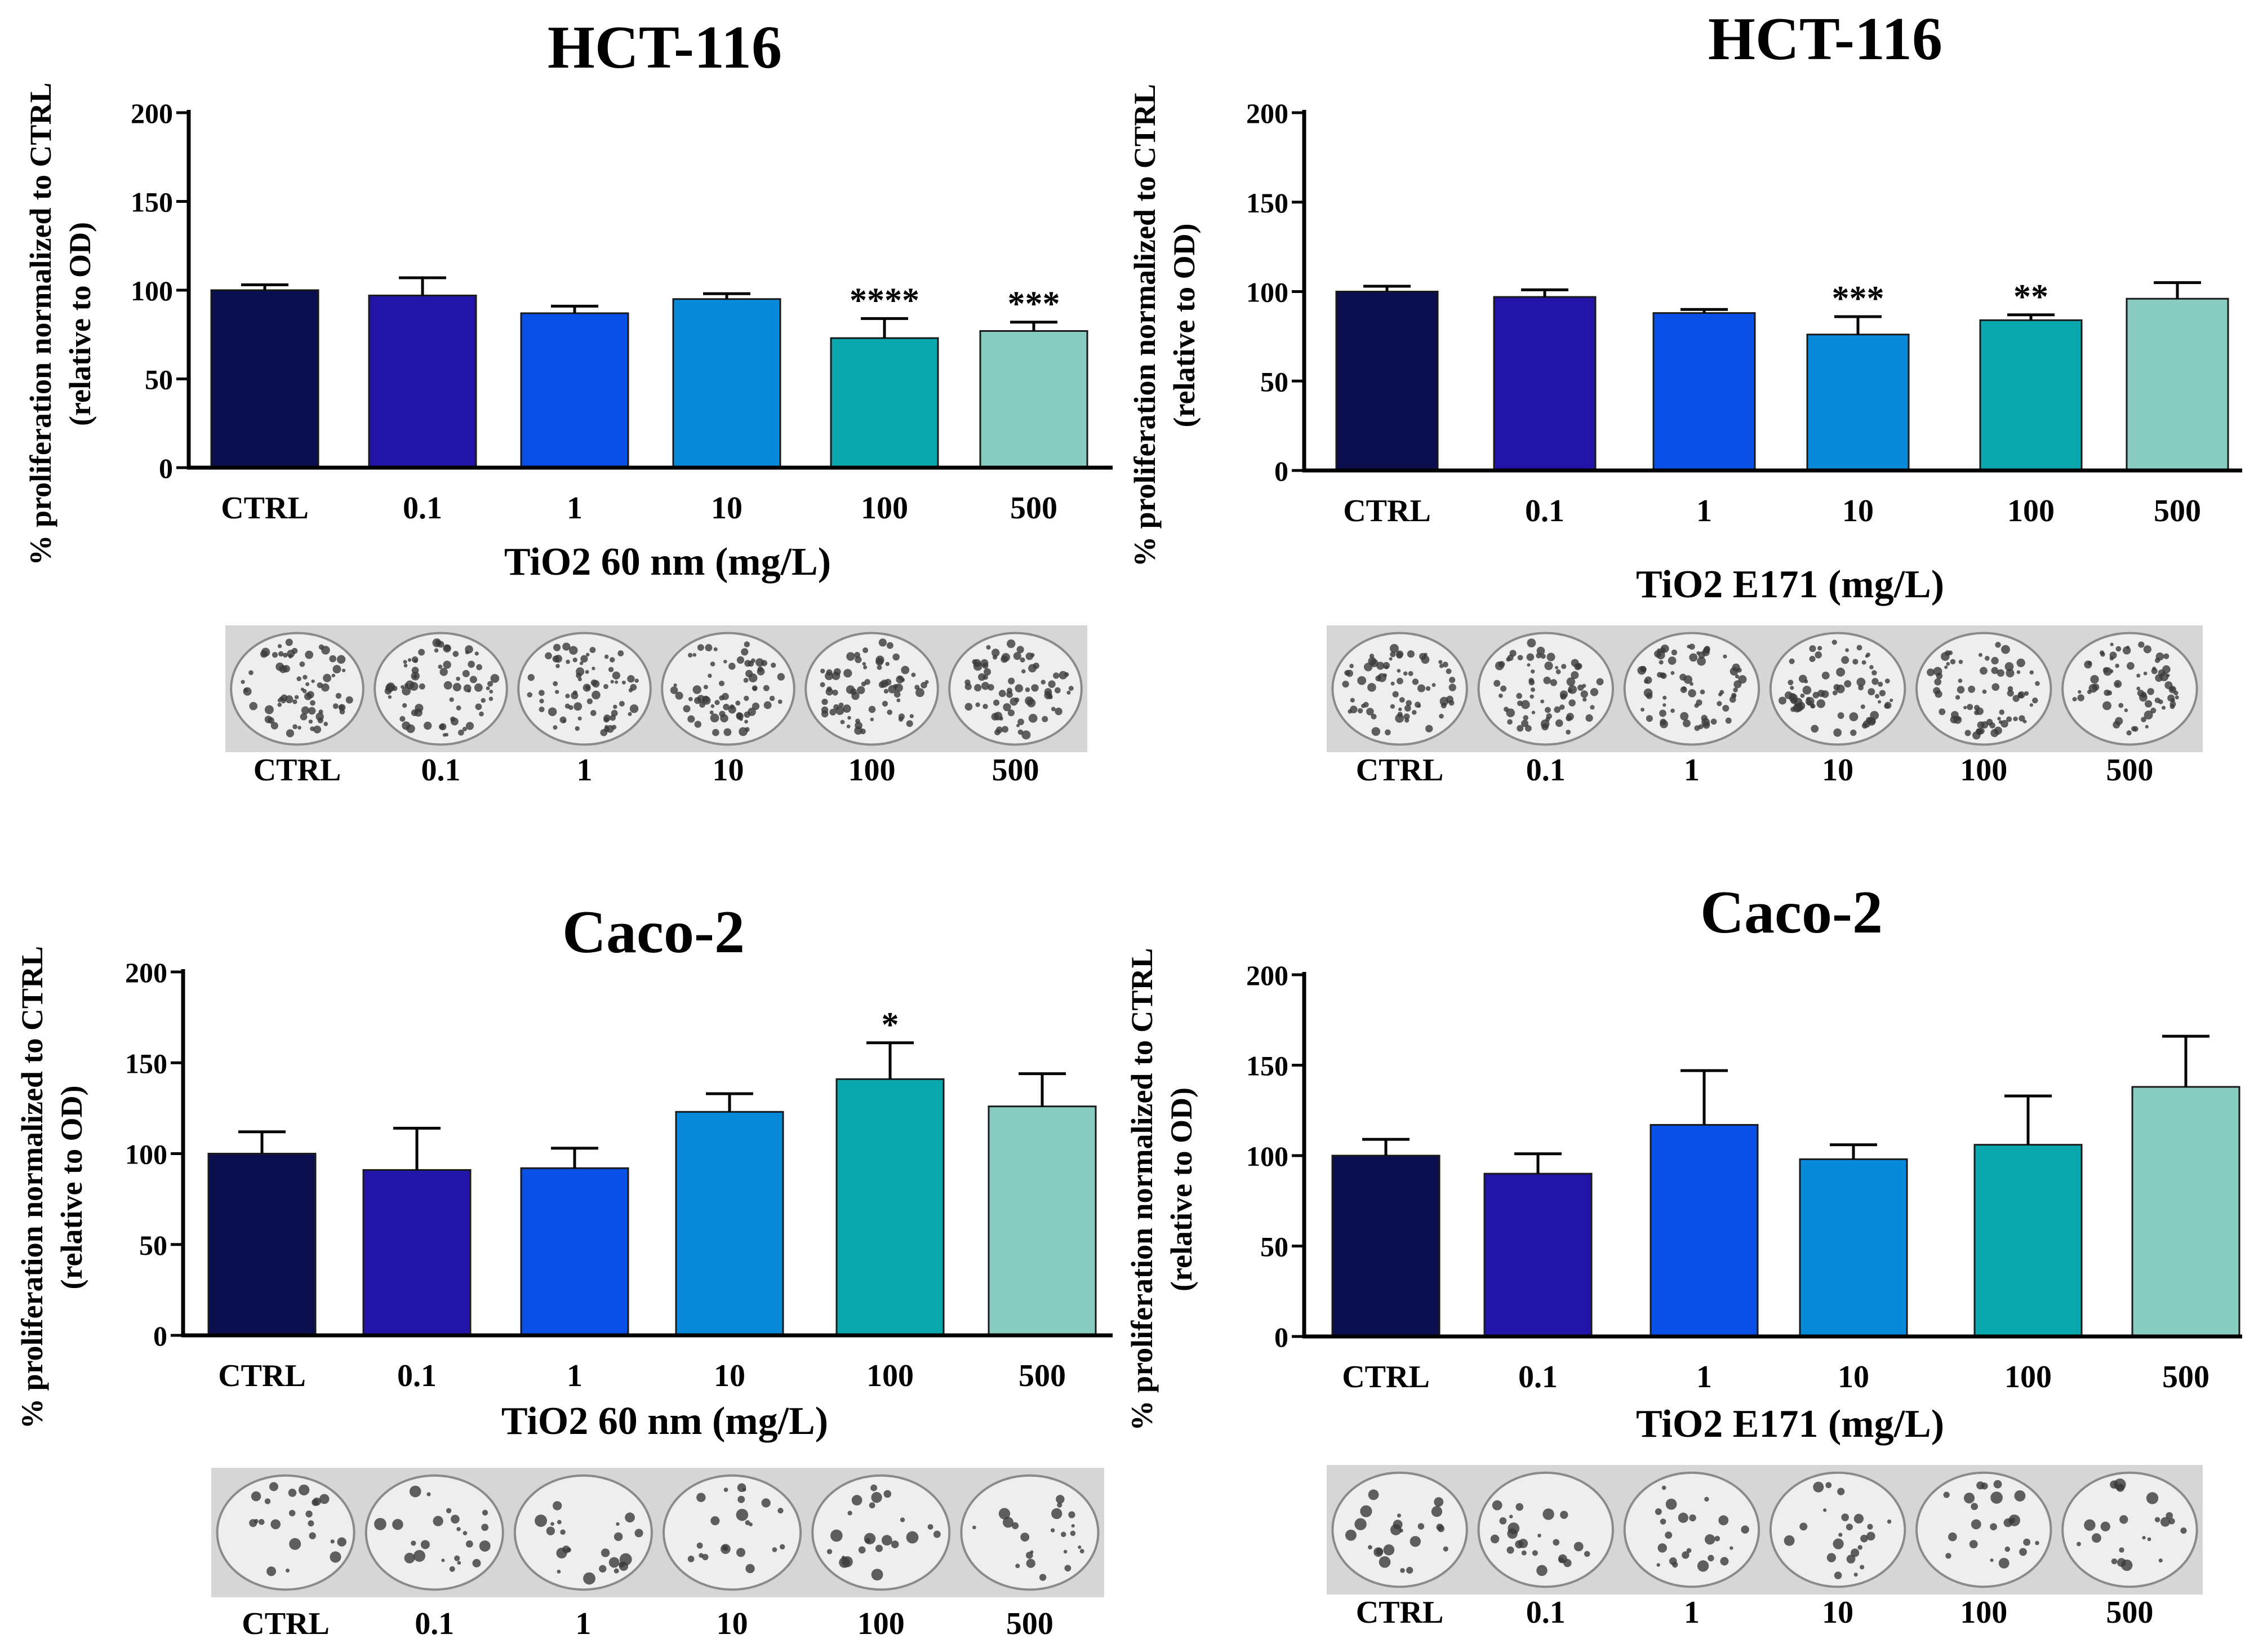 The height and width of the screenshot is (1652, 2254). What do you see at coordinates (653, 933) in the screenshot?
I see `chart-title: Caco-2` at bounding box center [653, 933].